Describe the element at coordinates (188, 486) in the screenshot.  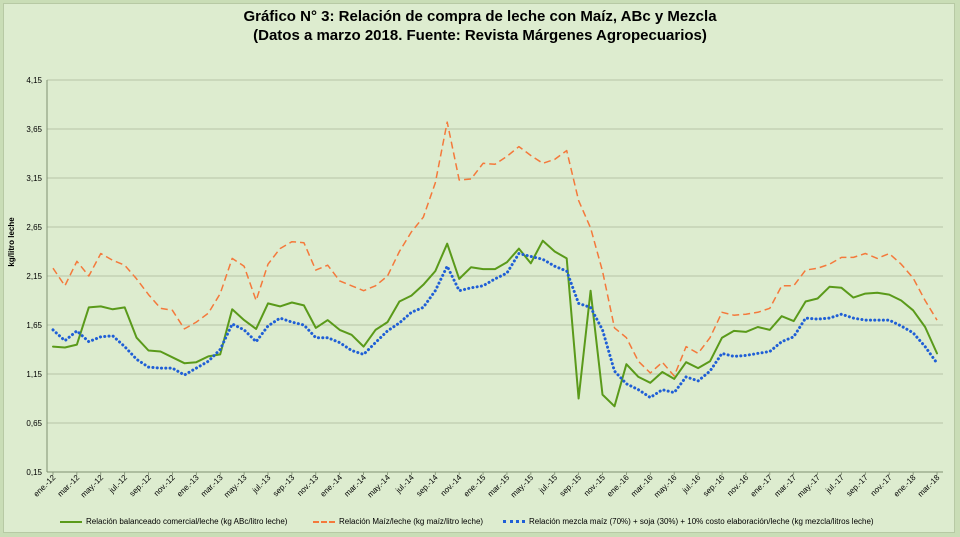
I see `x-tick-label: ene.-13` at that location.